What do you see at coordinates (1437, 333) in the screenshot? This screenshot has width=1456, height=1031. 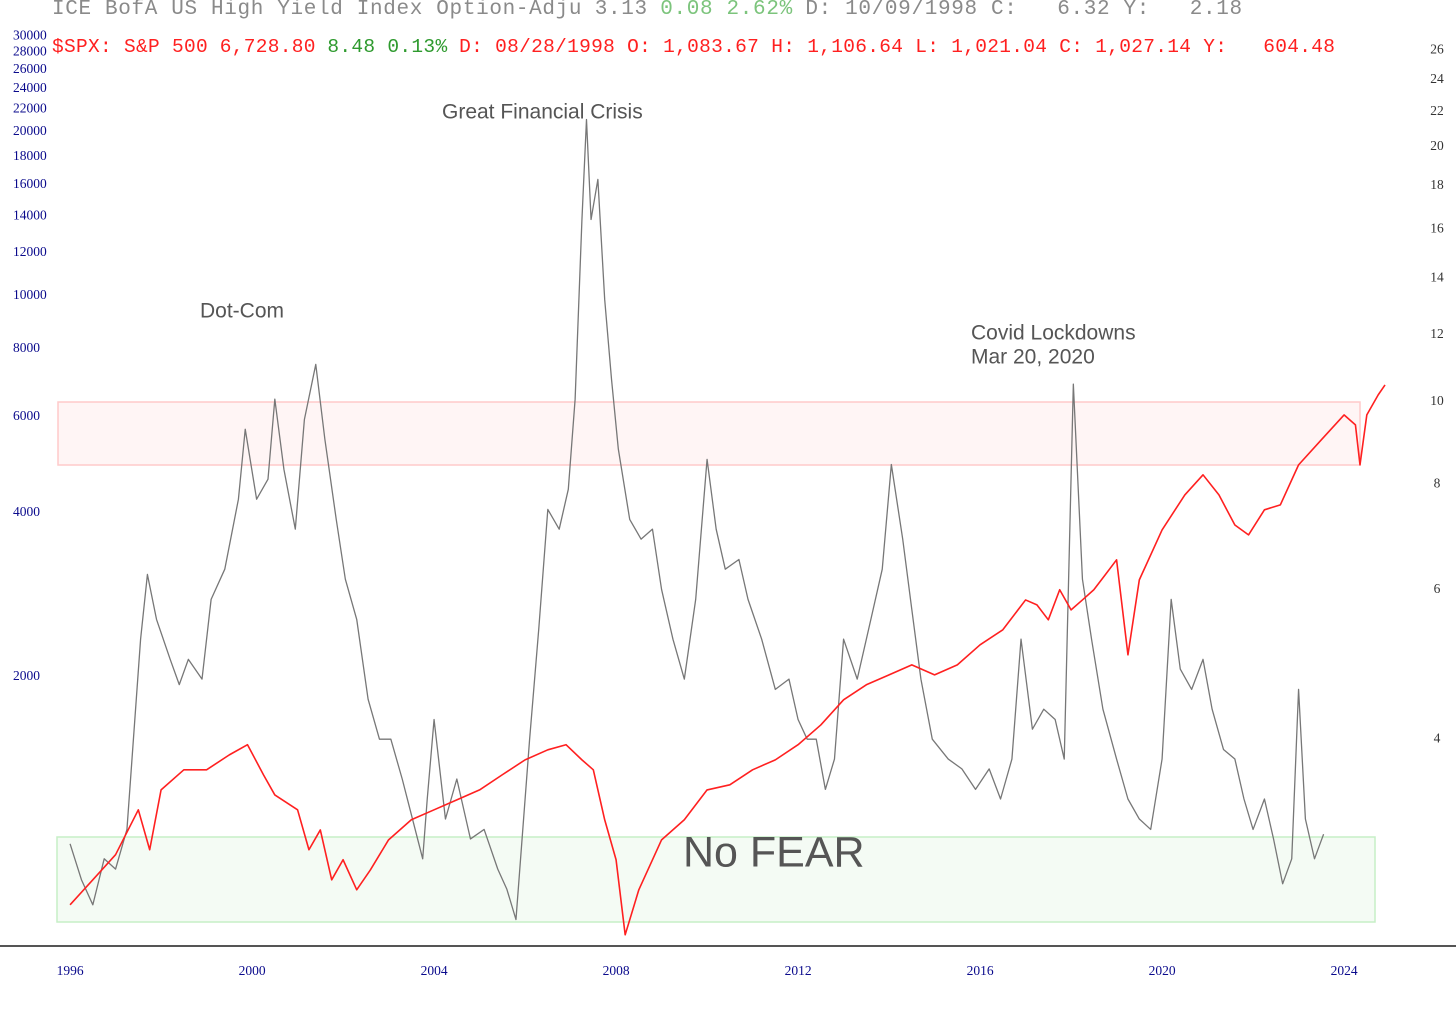 I see `y2-tick-label: 12` at bounding box center [1437, 333].